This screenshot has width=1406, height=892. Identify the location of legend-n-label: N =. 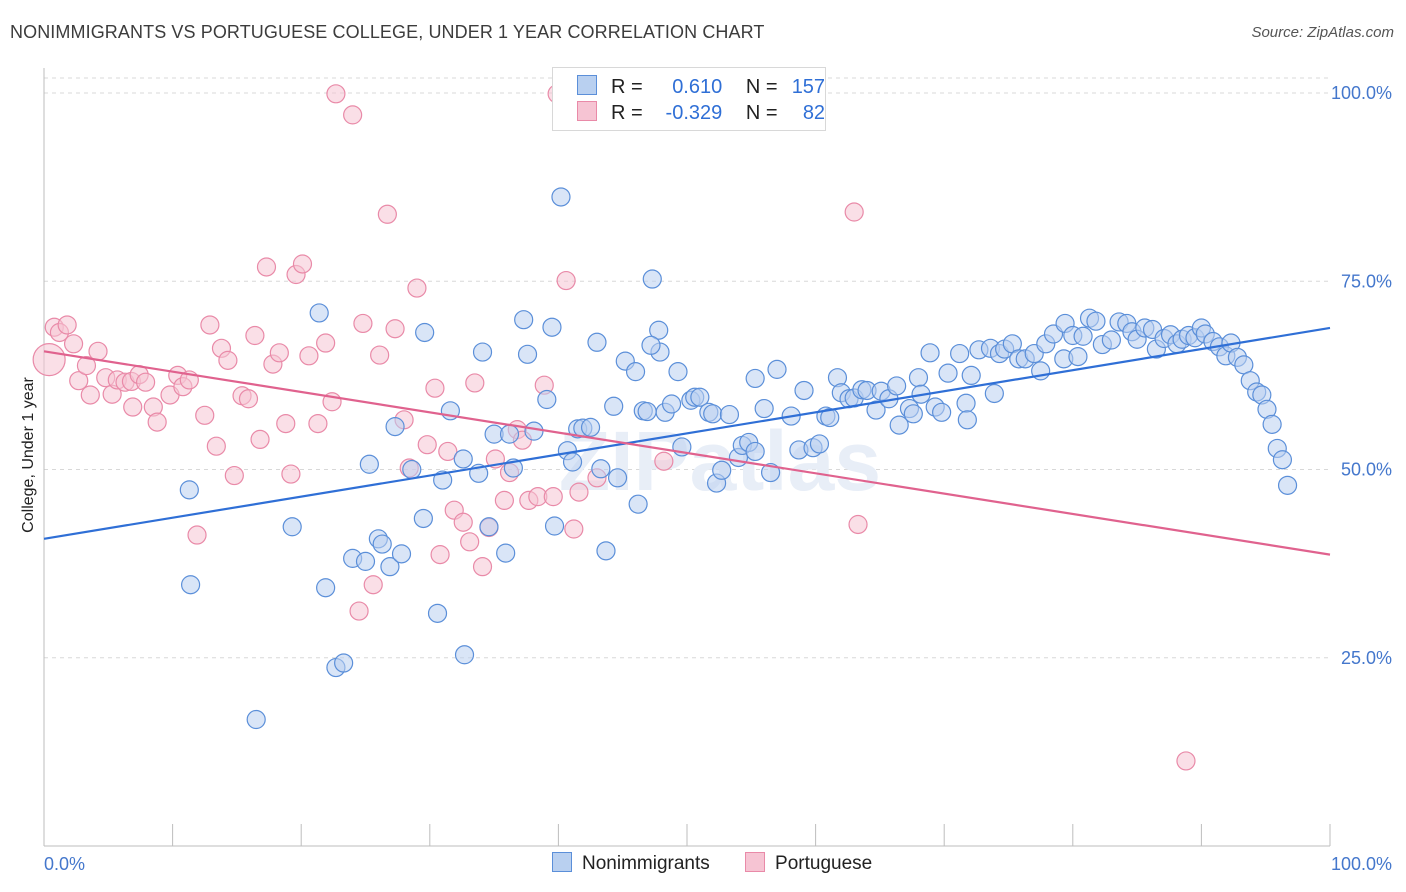
(761, 87).